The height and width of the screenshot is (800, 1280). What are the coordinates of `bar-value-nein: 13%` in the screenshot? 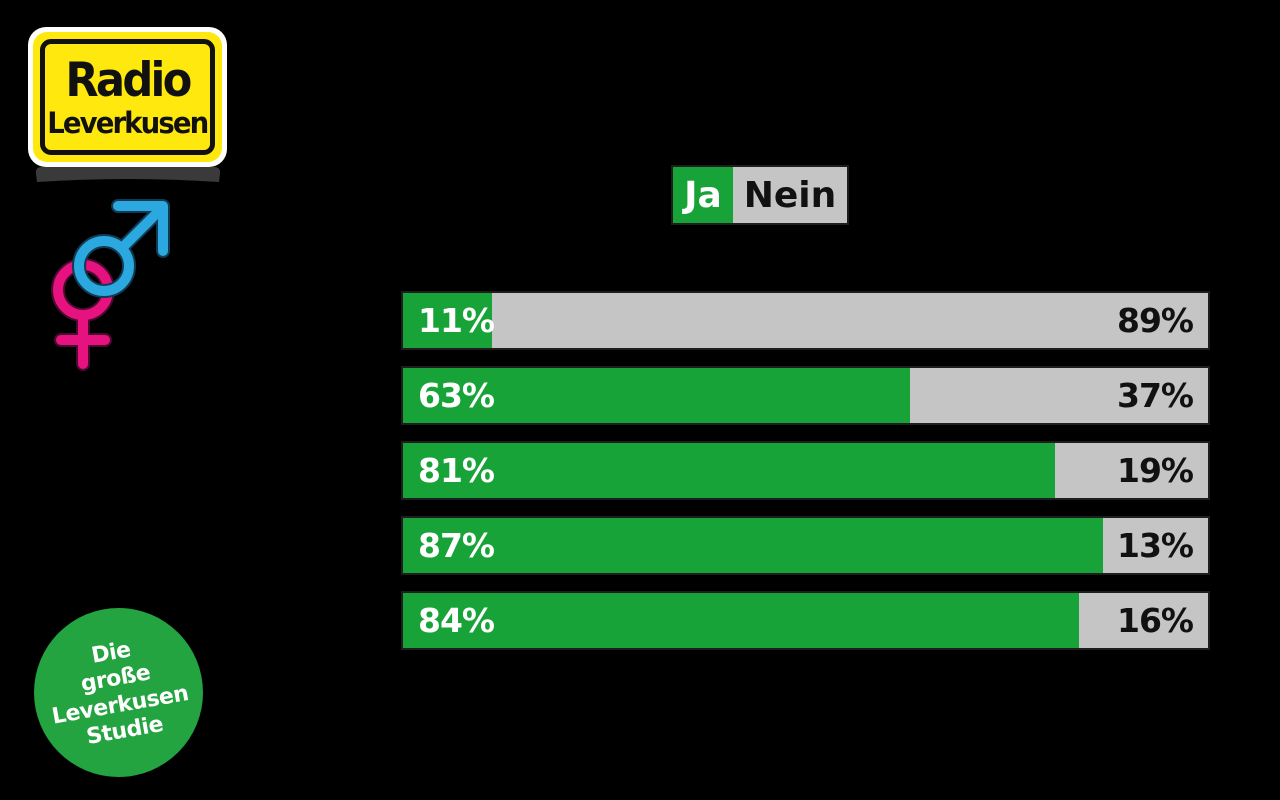 It's located at (1155, 545).